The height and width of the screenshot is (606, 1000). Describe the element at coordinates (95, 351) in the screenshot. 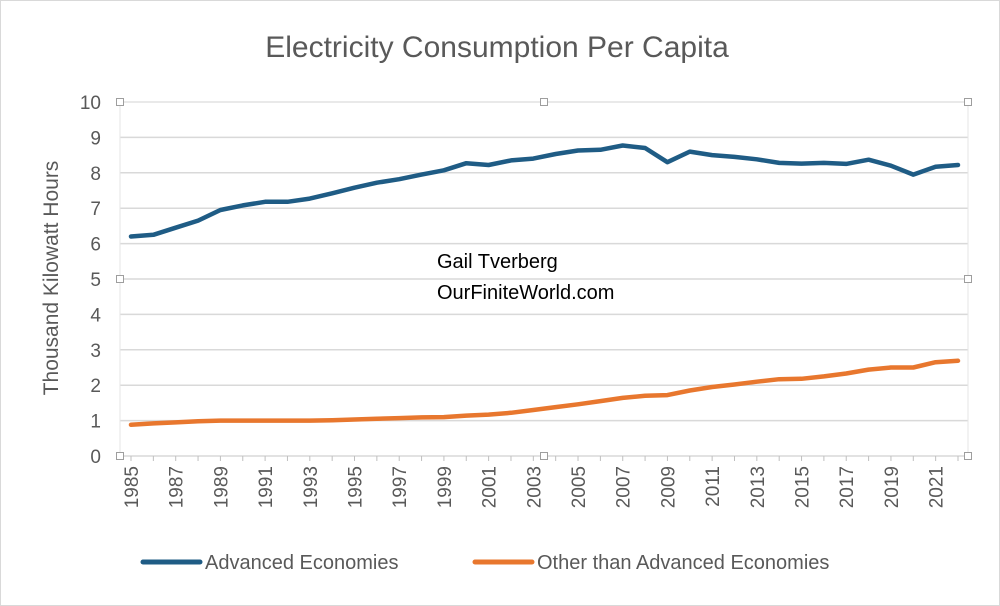

I see `y-tick-label: 3` at that location.